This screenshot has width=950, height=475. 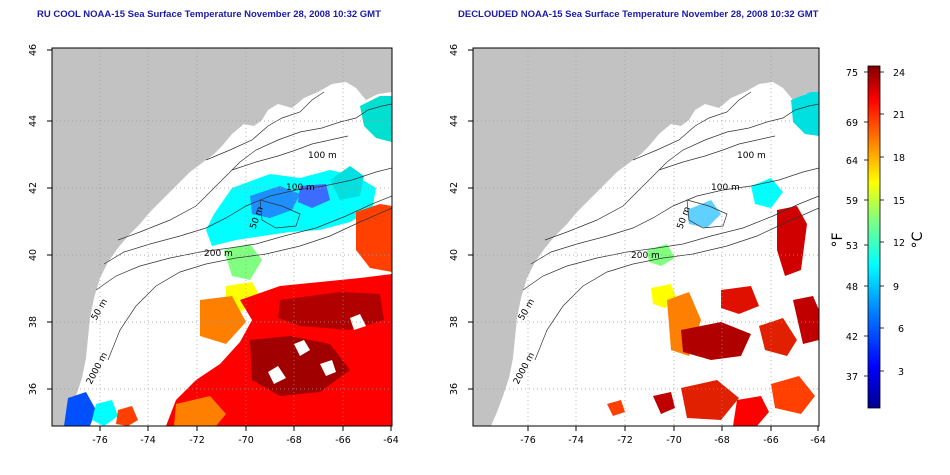 I want to click on colorbar-c-tick: 18, so click(x=899, y=158).